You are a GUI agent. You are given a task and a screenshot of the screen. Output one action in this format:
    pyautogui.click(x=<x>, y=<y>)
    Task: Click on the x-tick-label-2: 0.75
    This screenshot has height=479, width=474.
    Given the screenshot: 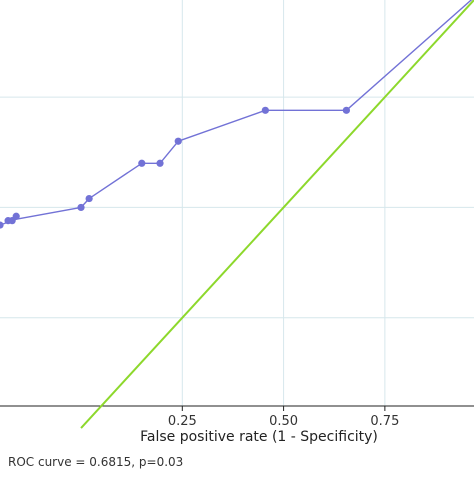 What is the action you would take?
    pyautogui.click(x=384, y=421)
    